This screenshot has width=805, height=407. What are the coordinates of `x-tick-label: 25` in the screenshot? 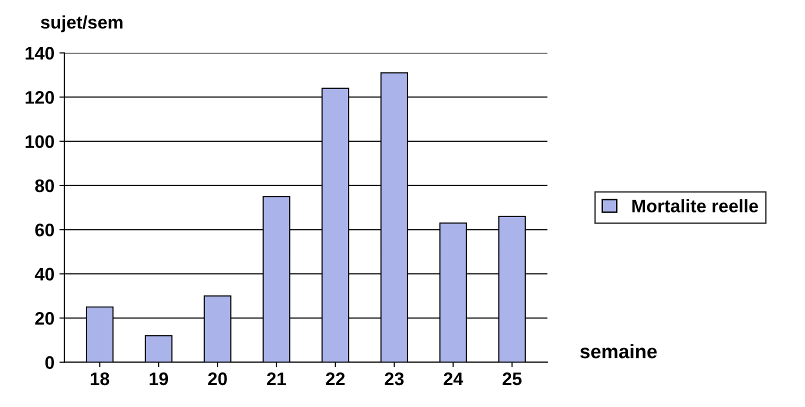 It's located at (512, 379).